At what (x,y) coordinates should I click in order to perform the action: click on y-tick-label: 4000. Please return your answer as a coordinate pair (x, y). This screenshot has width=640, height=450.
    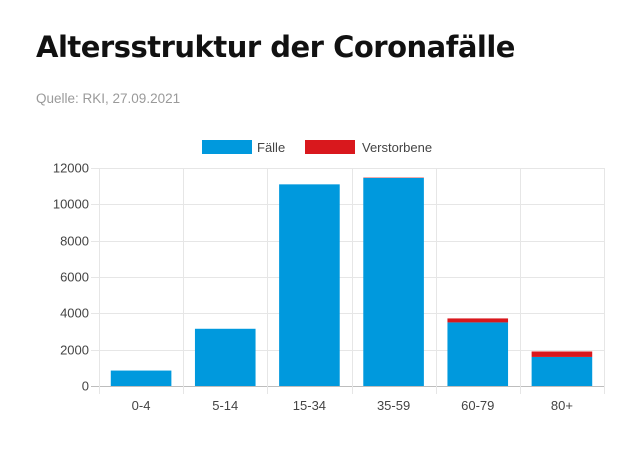
    Looking at the image, I should click on (74, 313).